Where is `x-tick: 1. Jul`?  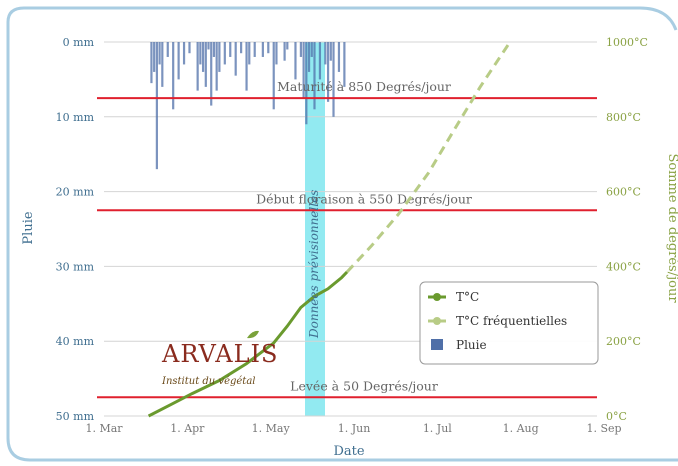
x-tick: 1. Jul is located at coordinates (437, 428).